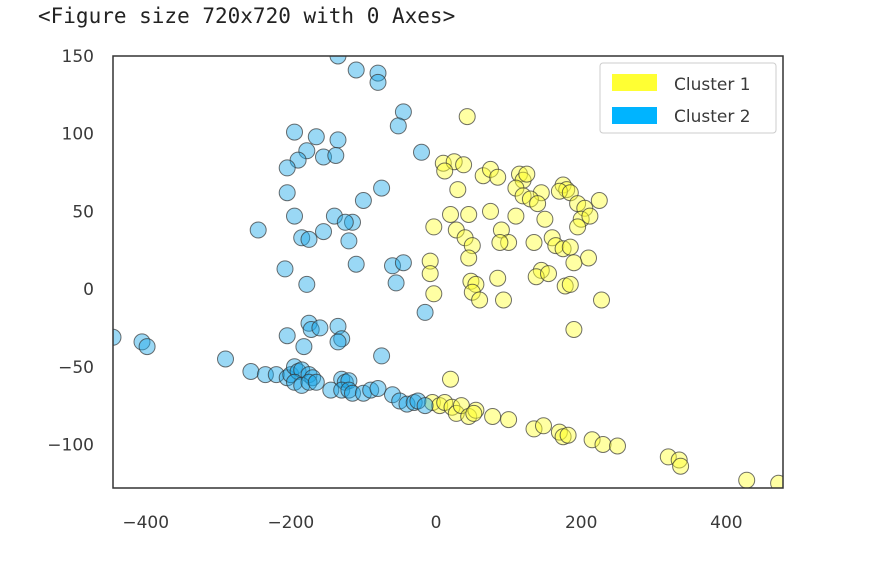 The width and height of the screenshot is (874, 562). Describe the element at coordinates (78, 57) in the screenshot. I see `y-tick-label: 150` at that location.